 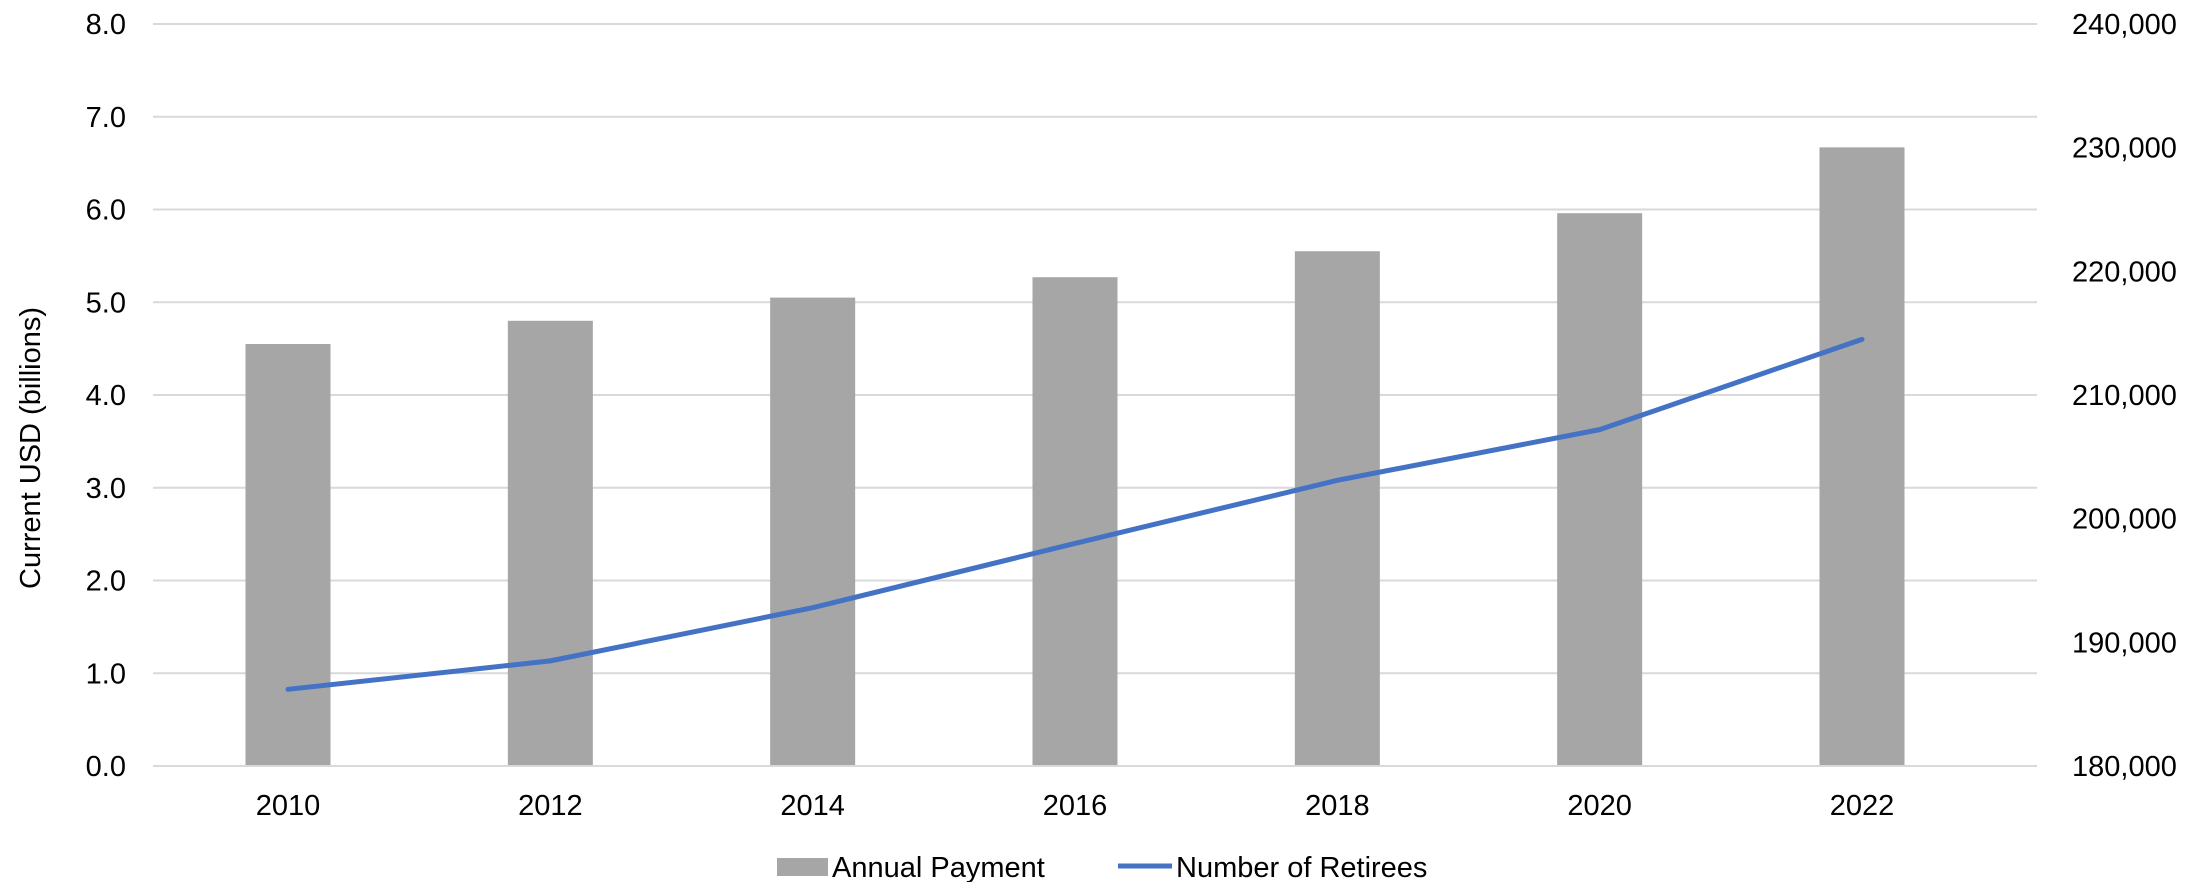 I want to click on y2-tick-label: 210,000, so click(x=2124, y=396).